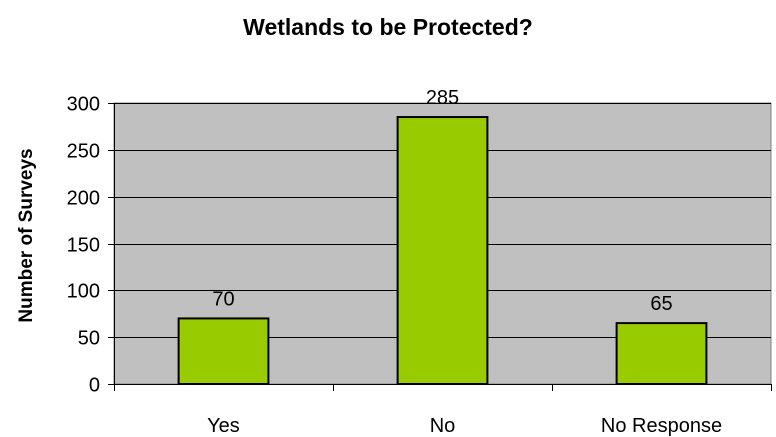 This screenshot has width=776, height=437. Describe the element at coordinates (443, 410) in the screenshot. I see `x-axis: Yes No No Response` at that location.